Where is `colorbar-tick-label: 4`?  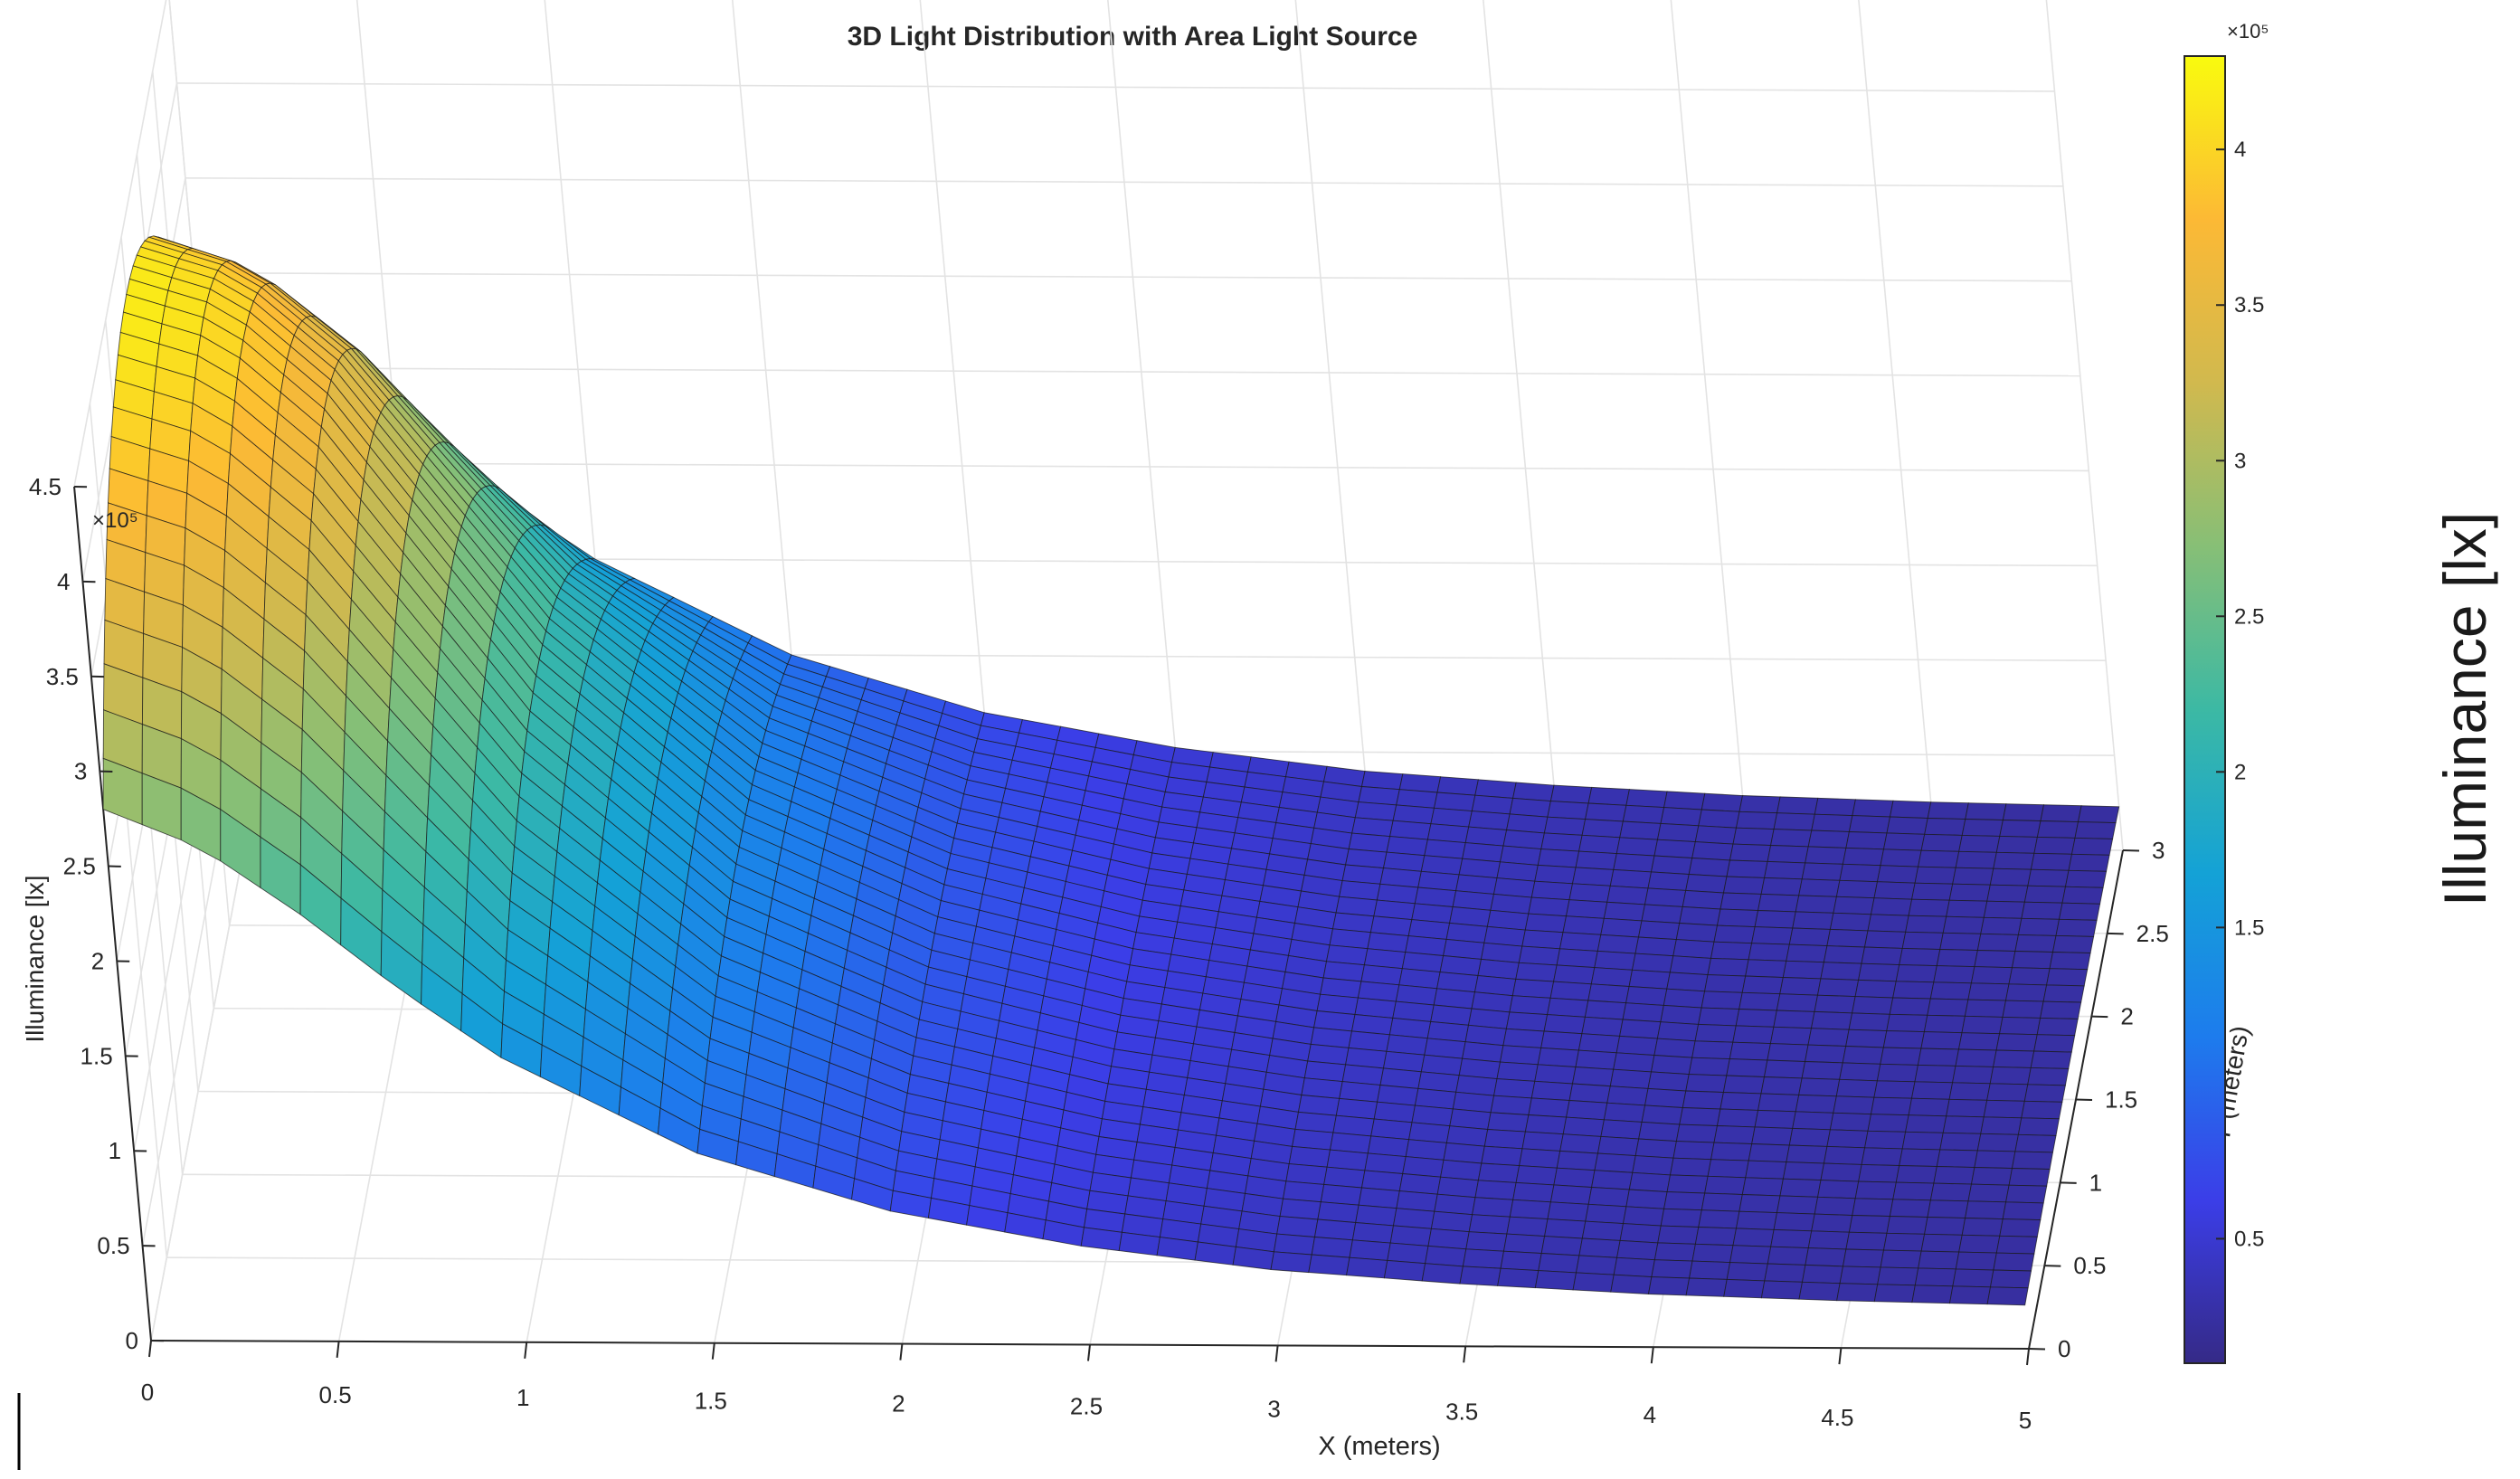
colorbar-tick-label: 4 is located at coordinates (2240, 149).